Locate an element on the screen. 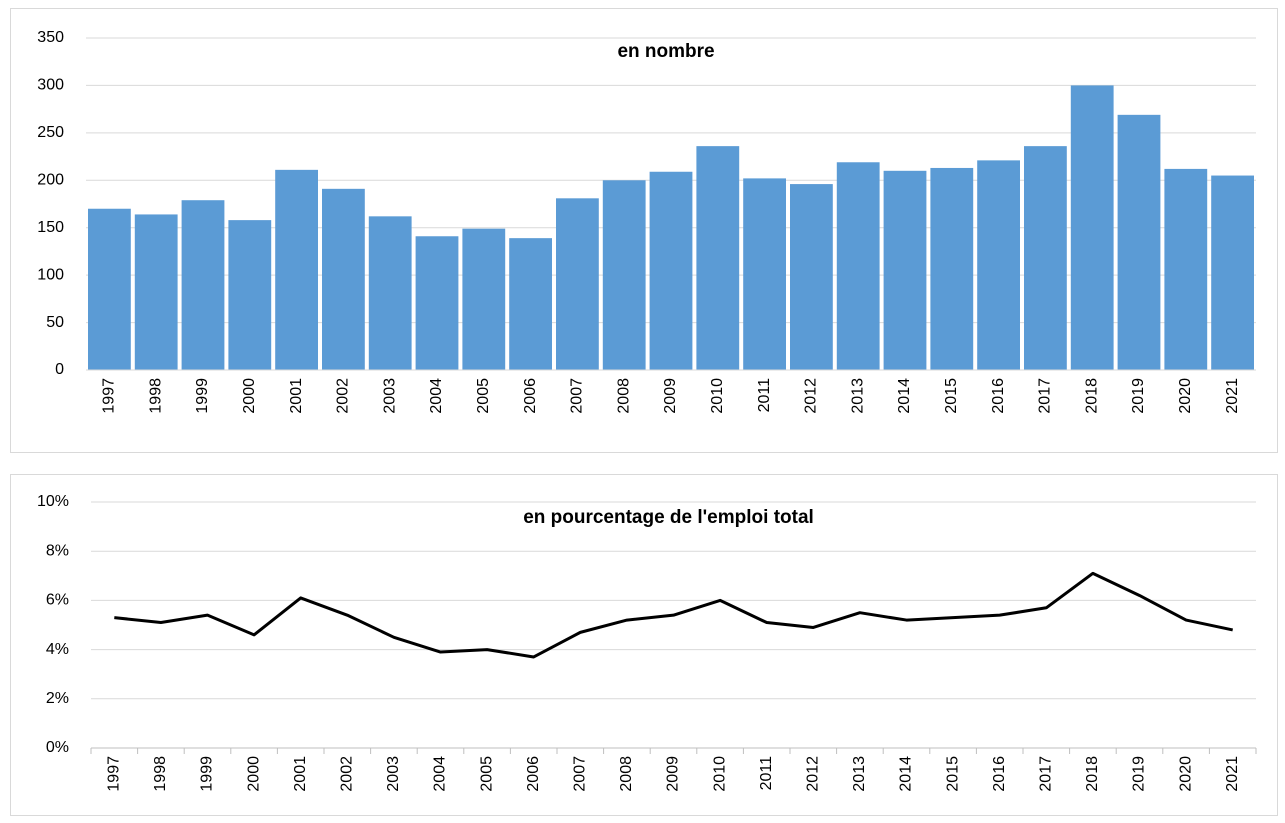  y-tick-label: 200 is located at coordinates (50, 180).